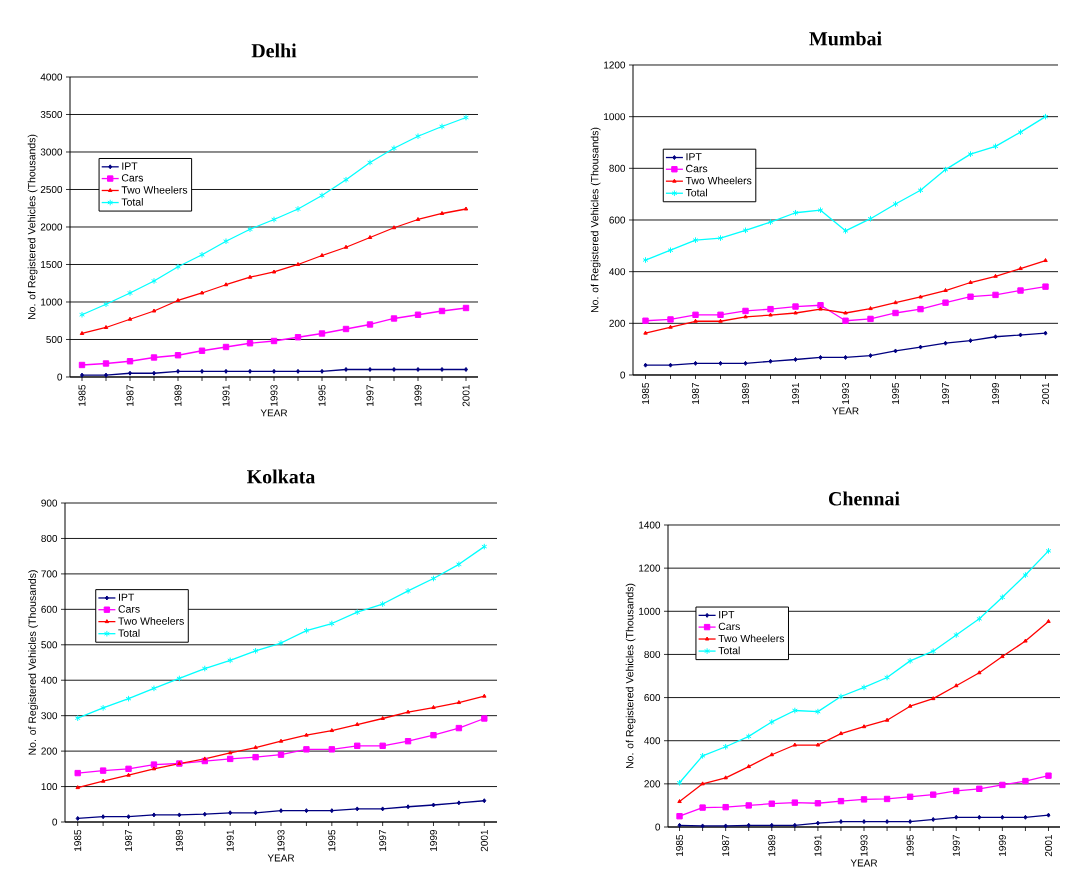 This screenshot has height=883, width=1077. What do you see at coordinates (49, 787) in the screenshot?
I see `y-tick-label: 100` at bounding box center [49, 787].